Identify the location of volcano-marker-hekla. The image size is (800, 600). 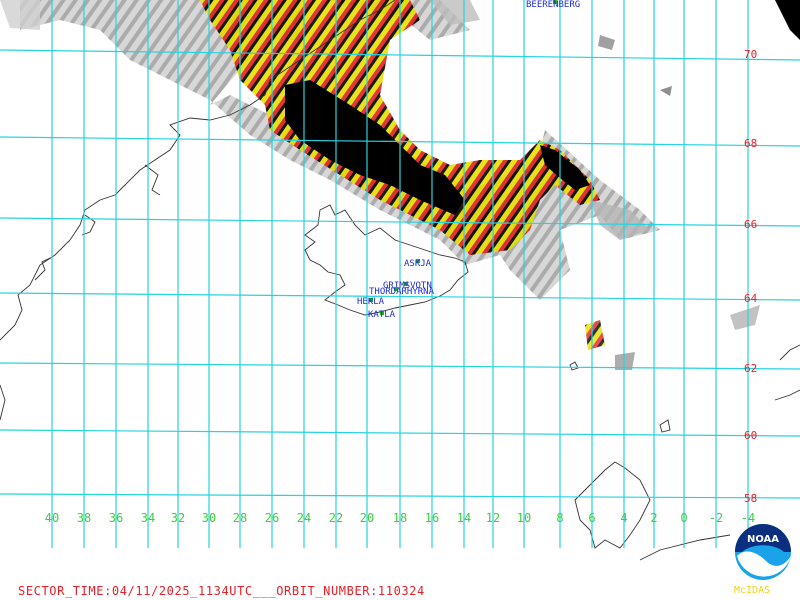
(371, 300).